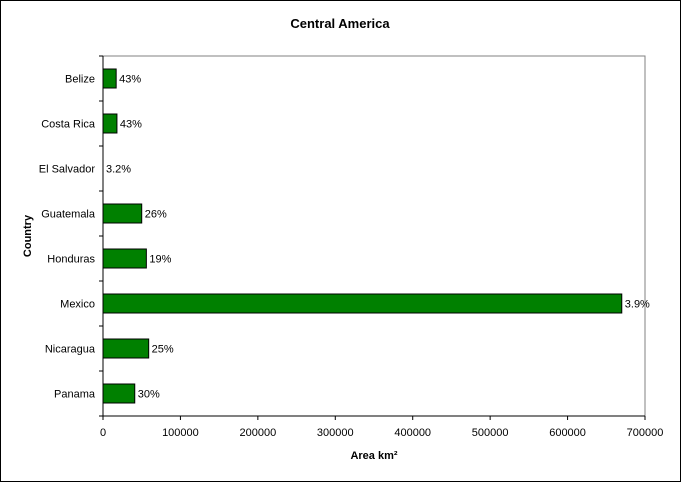  I want to click on data-label: 30%, so click(149, 395).